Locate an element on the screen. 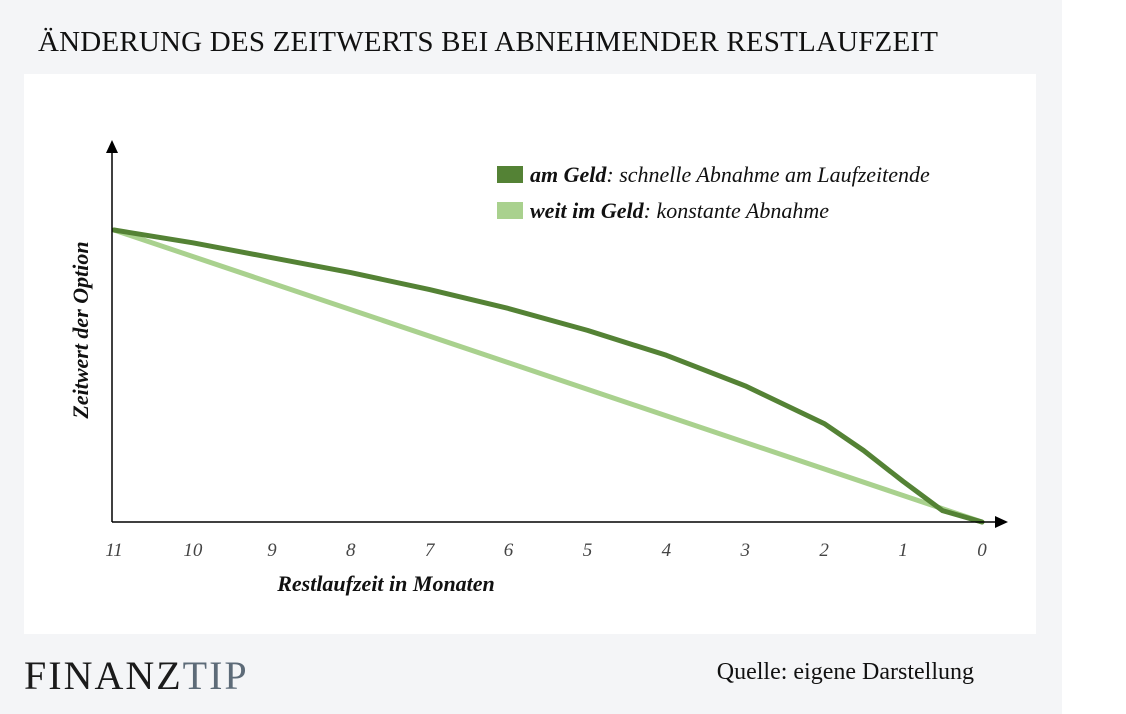  x-tick-label: 9 is located at coordinates (272, 550).